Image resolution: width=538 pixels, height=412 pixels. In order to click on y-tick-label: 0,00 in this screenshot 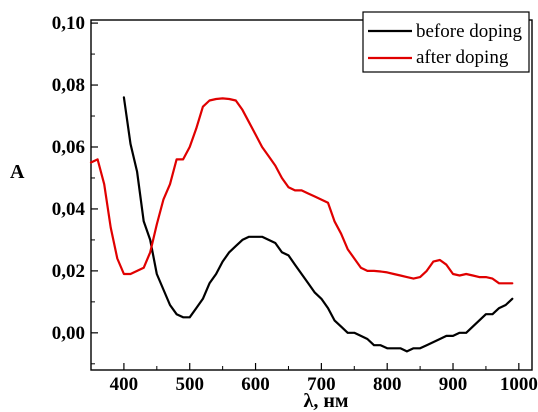, I will do `click(68, 333)`.